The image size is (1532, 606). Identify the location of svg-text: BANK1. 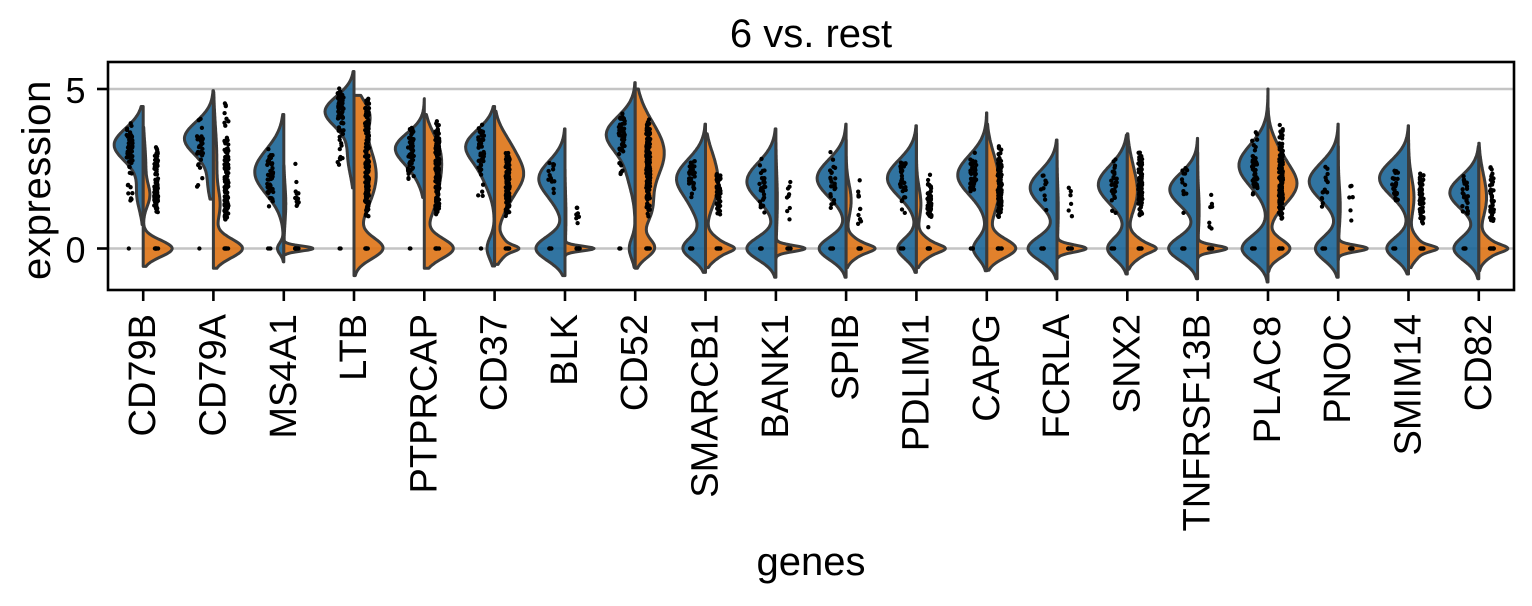
(776, 376).